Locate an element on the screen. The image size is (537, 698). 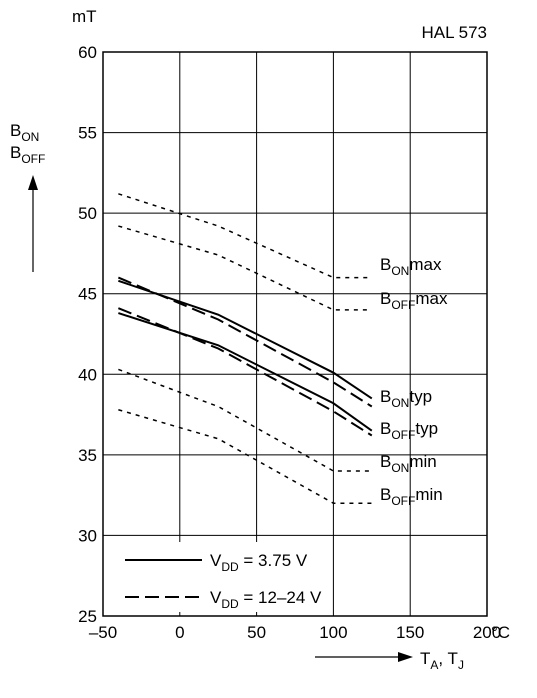
curve-label: BONmin is located at coordinates (408, 463).